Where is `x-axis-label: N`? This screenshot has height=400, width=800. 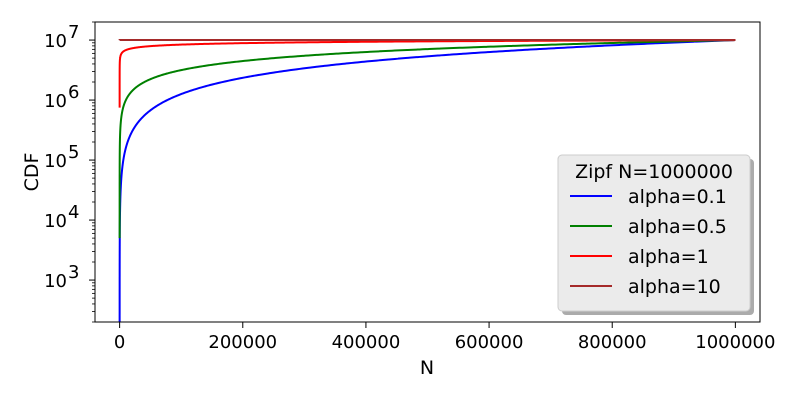
x-axis-label: N is located at coordinates (427, 368).